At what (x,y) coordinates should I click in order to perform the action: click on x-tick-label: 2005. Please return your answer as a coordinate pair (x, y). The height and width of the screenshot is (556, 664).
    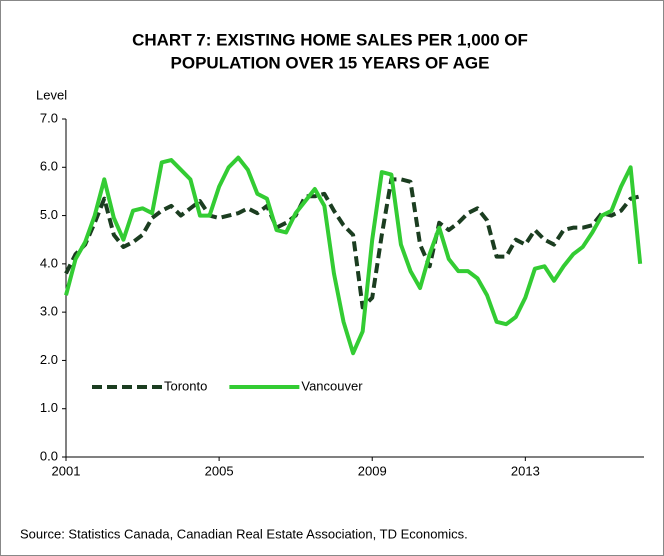
    Looking at the image, I should click on (219, 470).